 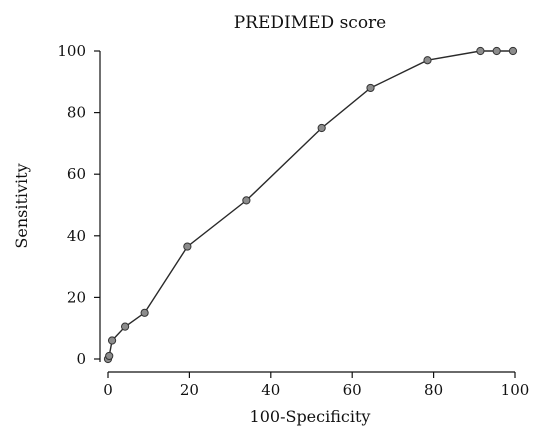 I want to click on x-tick-label: 100, so click(x=515, y=390).